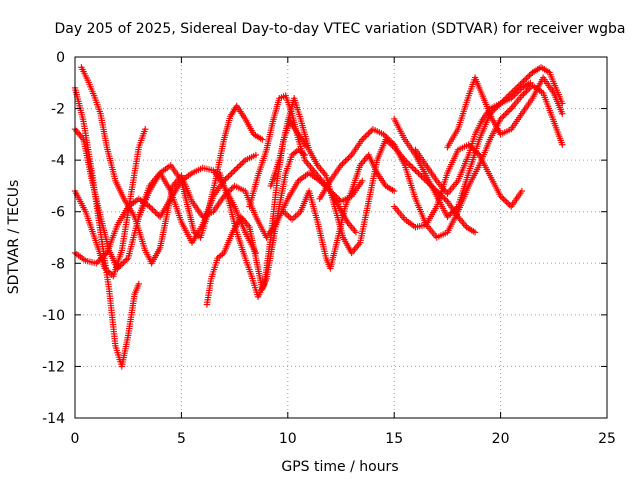 This screenshot has width=640, height=480. Describe the element at coordinates (53, 367) in the screenshot. I see `y-tick-label: -12` at that location.